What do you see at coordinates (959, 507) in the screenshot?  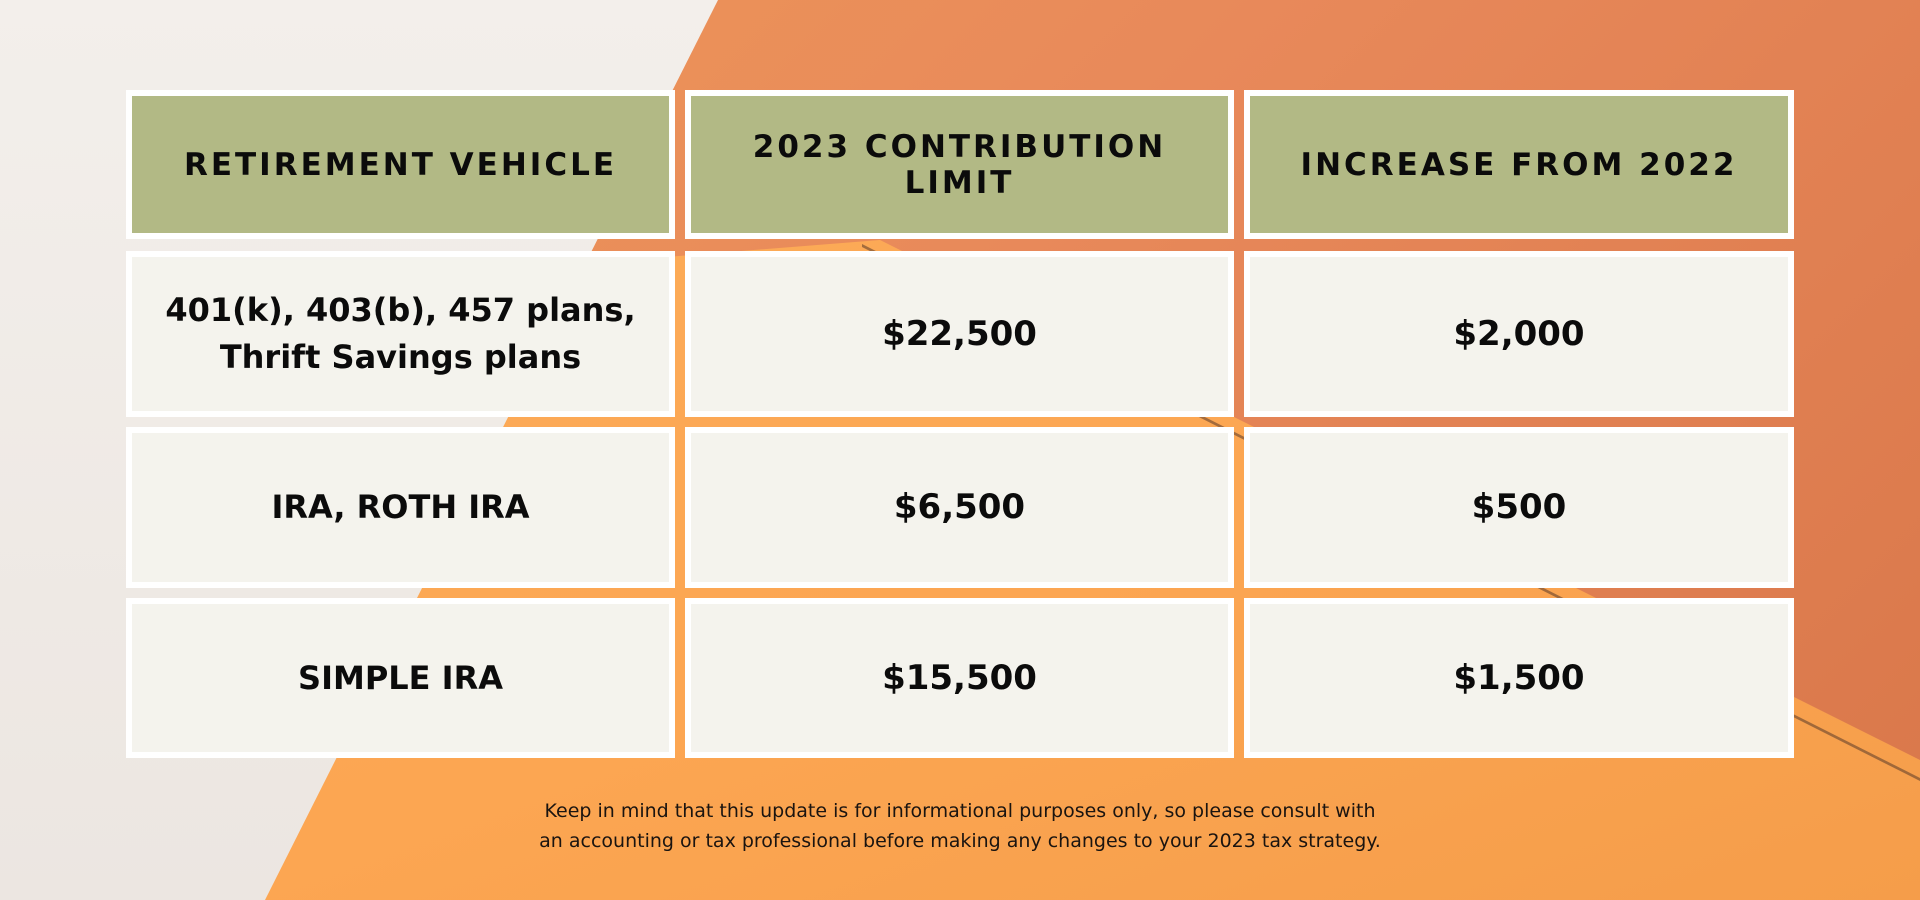 I see `row-2-limit: $6,500` at bounding box center [959, 507].